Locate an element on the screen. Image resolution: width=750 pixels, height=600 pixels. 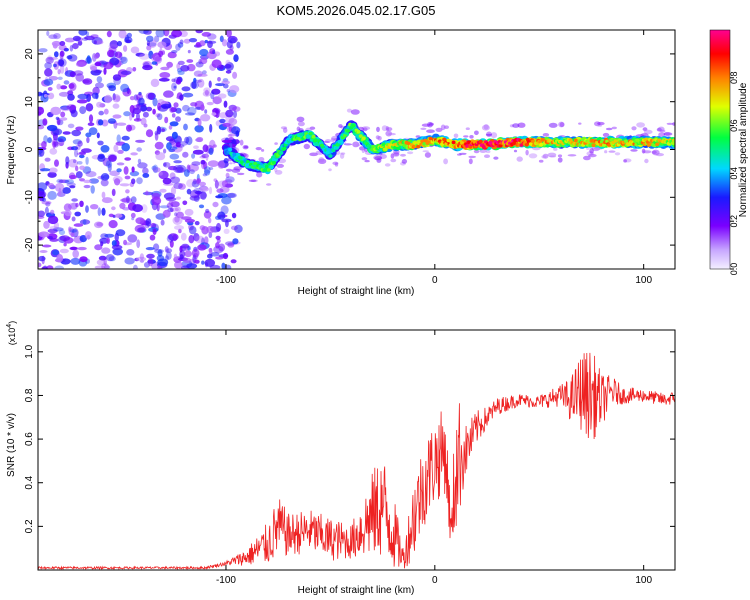
x-tick-label: 100 is located at coordinates (643, 280).